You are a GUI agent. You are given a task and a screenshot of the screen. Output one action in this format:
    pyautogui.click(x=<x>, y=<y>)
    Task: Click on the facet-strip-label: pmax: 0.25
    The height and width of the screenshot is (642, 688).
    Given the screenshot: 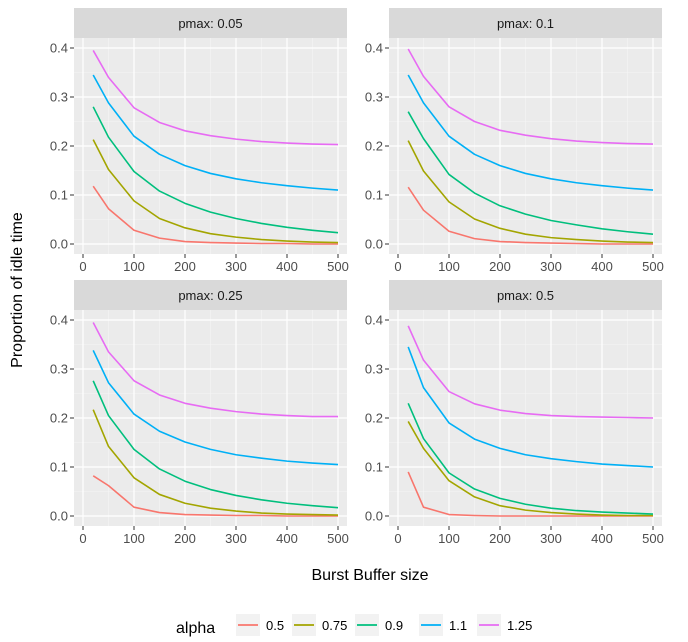 What is the action you would take?
    pyautogui.click(x=210, y=295)
    